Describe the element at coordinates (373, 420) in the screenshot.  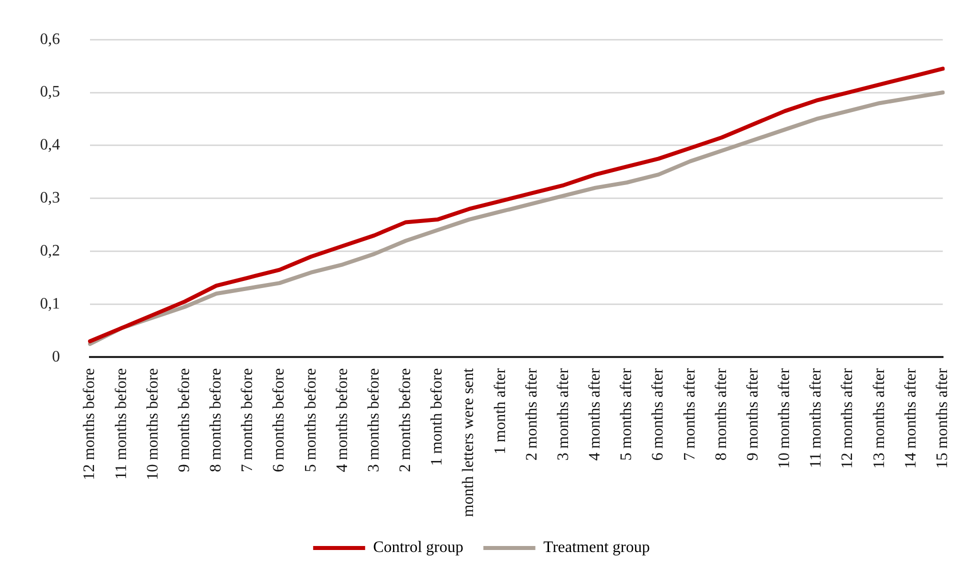
I see `x-tick-label: 3 months before` at that location.